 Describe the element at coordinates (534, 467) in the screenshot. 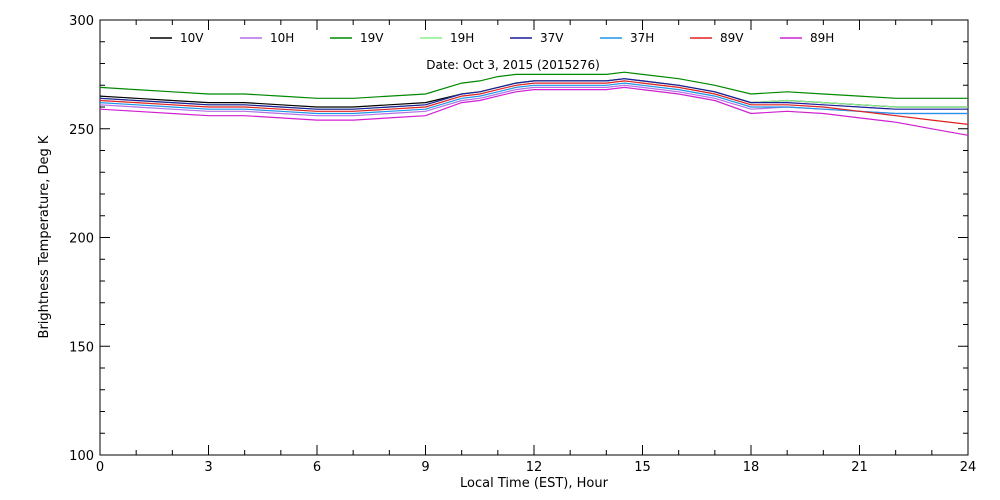

I see `x-tick-label: 12` at that location.